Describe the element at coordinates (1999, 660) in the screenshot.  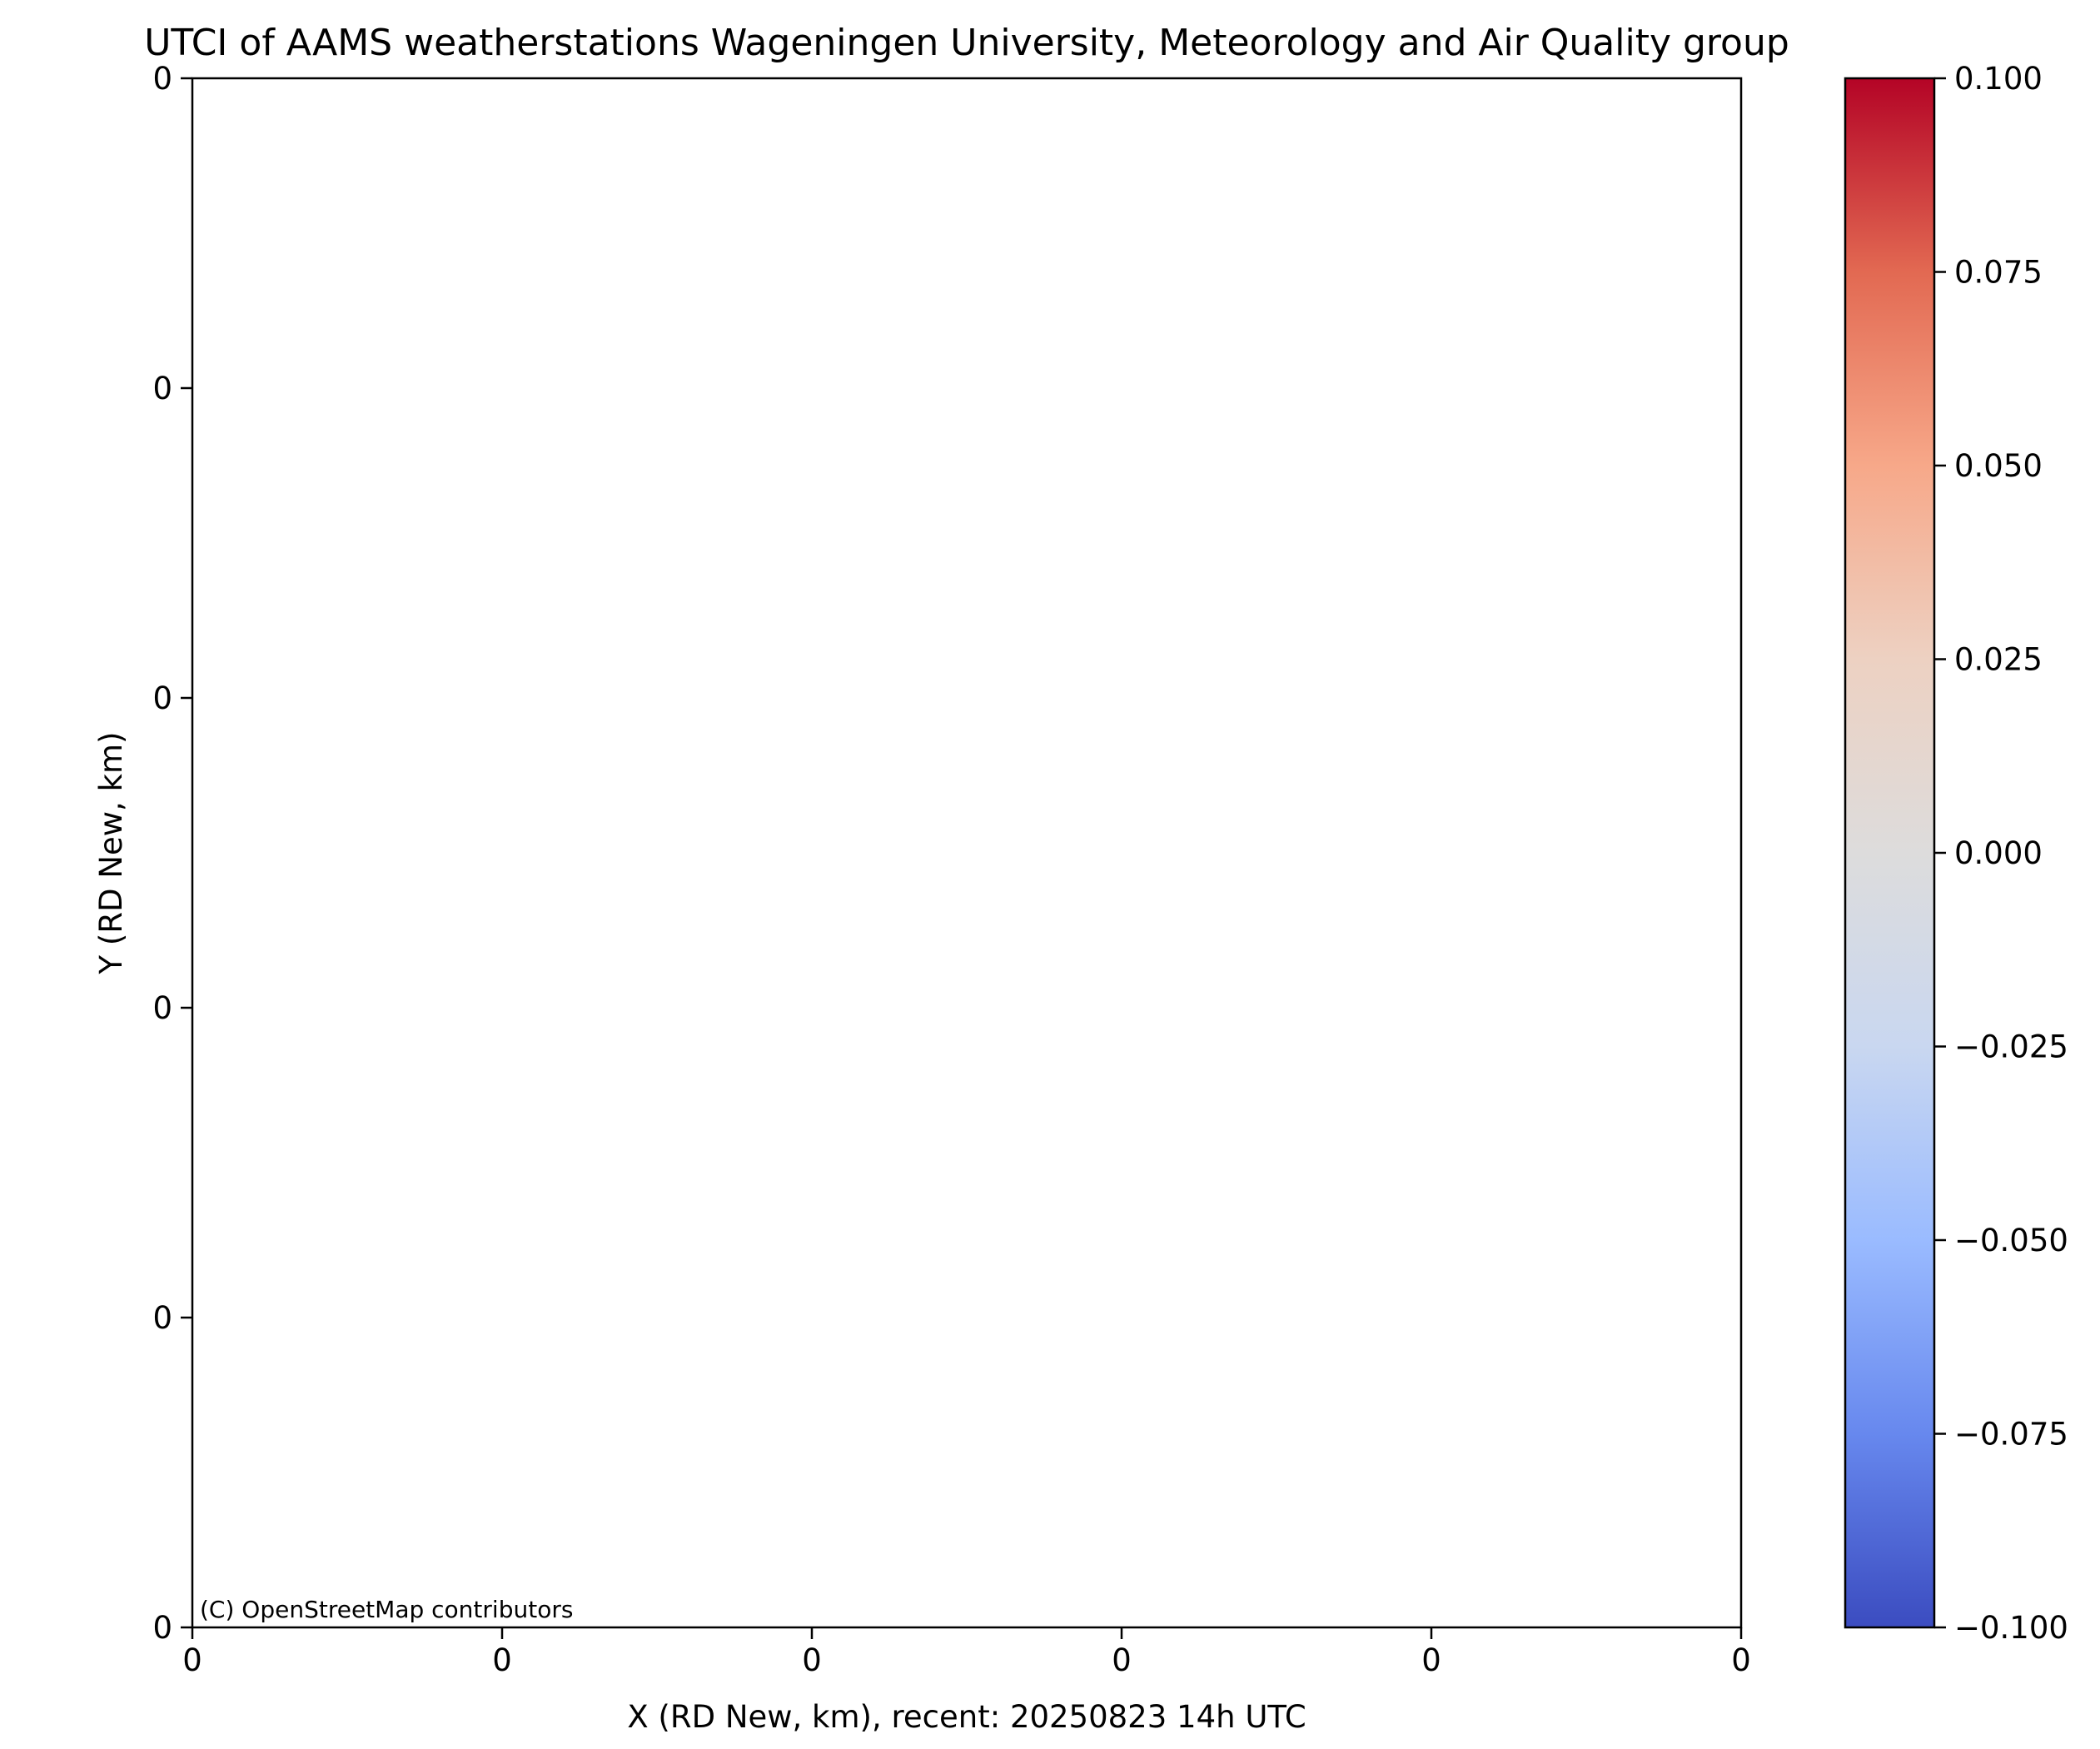
I see `colorbar-tick-label: 0.025` at that location.